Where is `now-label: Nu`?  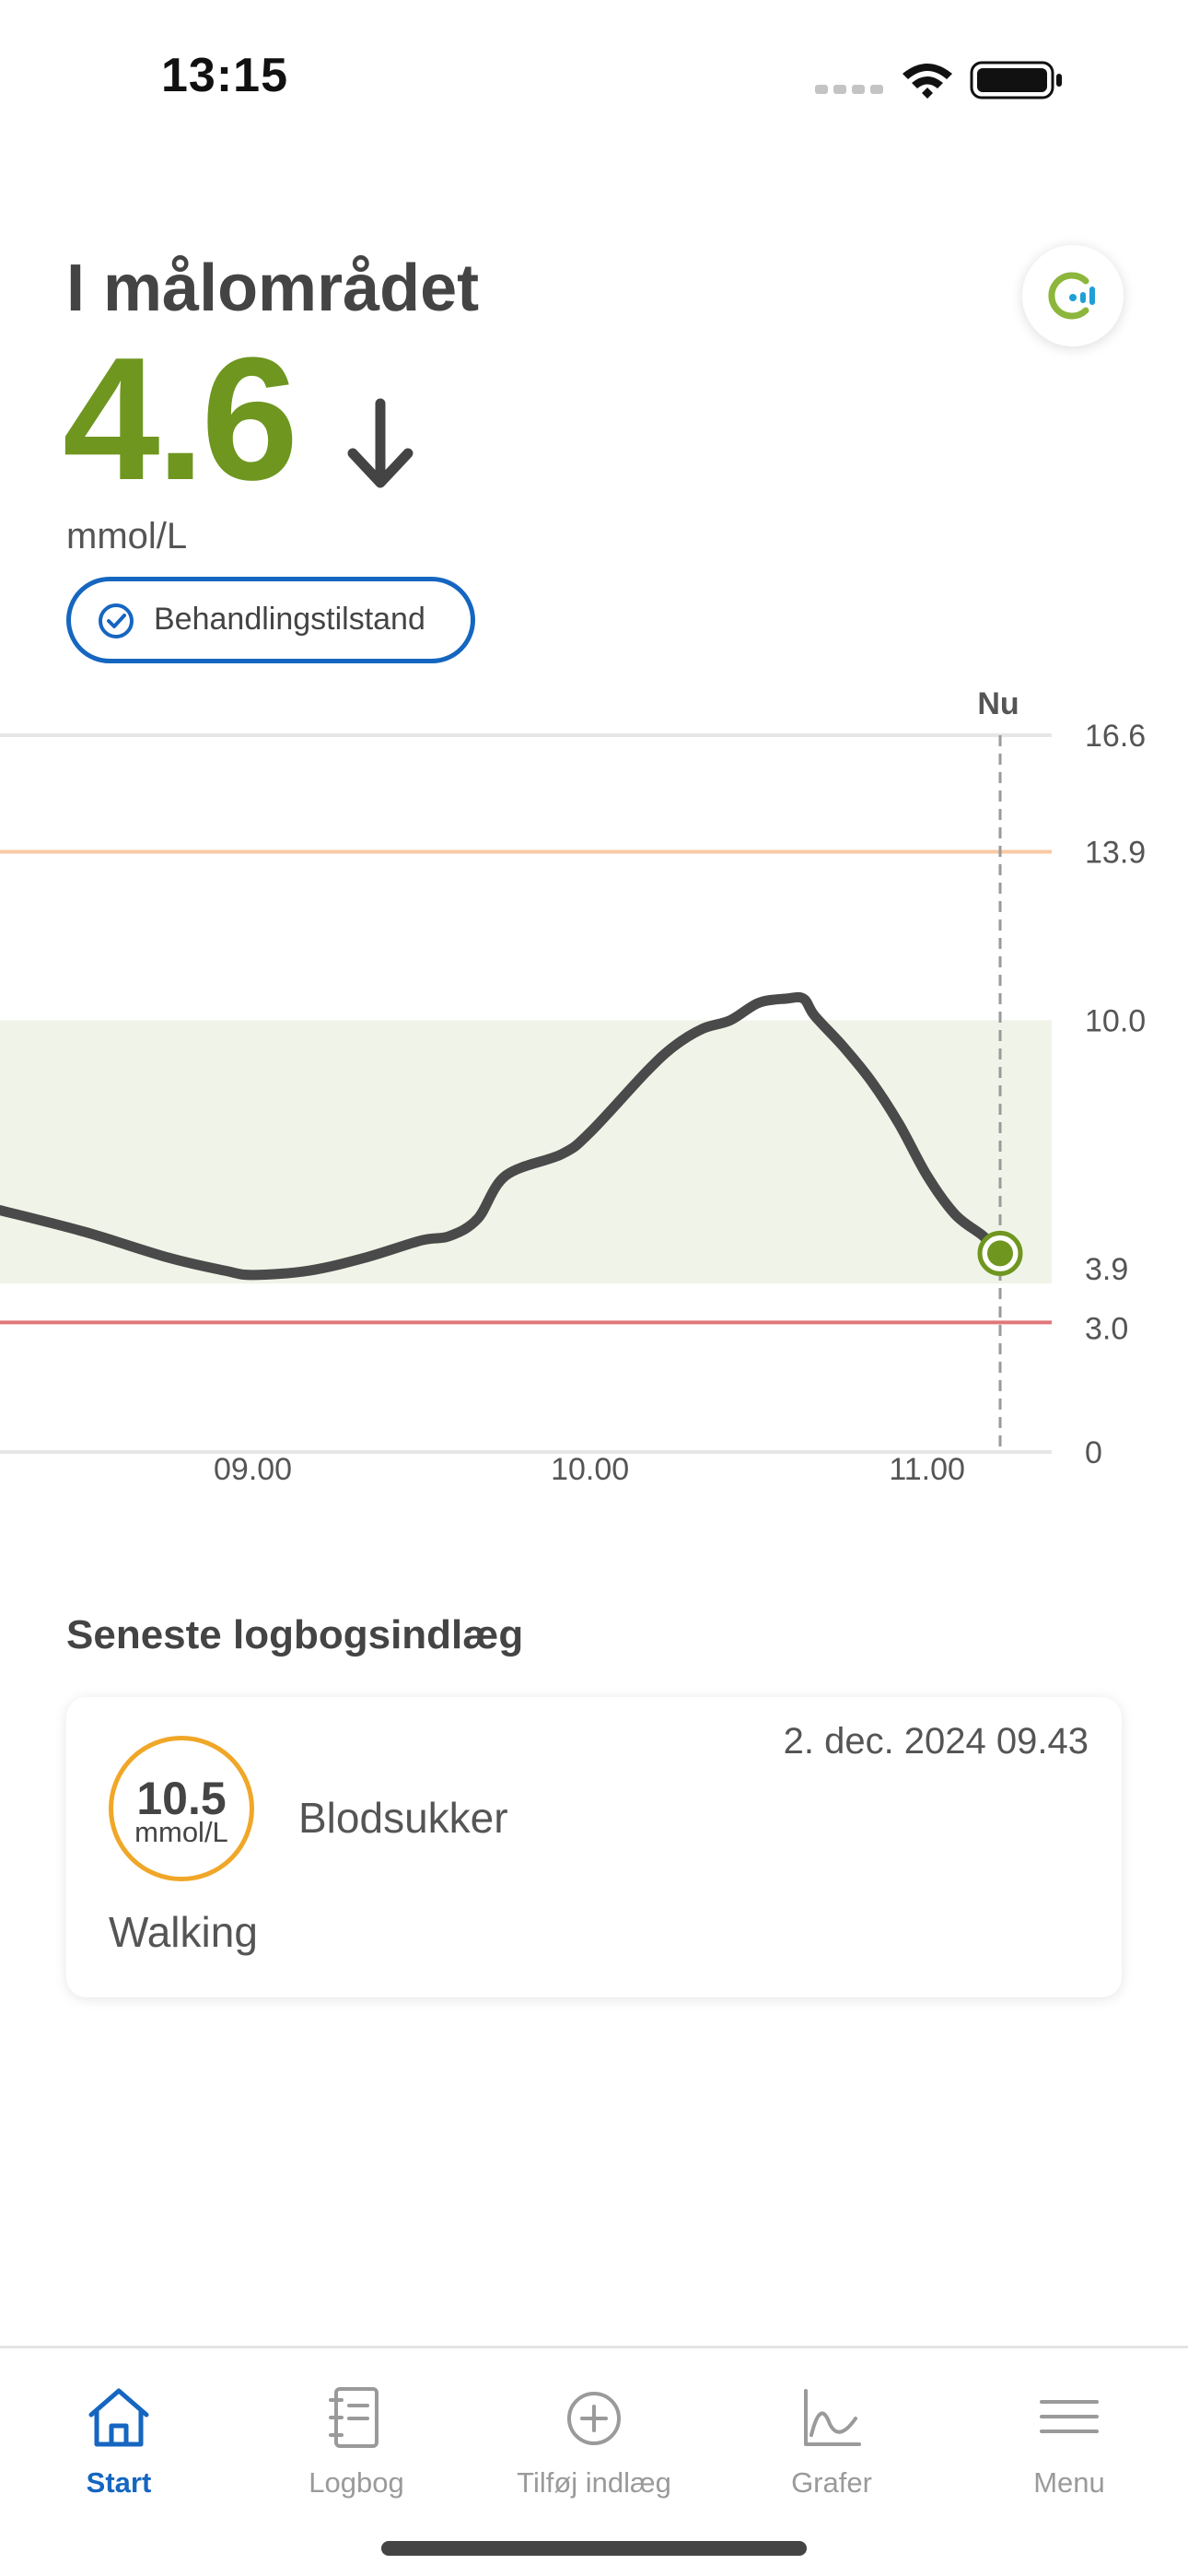 now-label: Nu is located at coordinates (998, 703).